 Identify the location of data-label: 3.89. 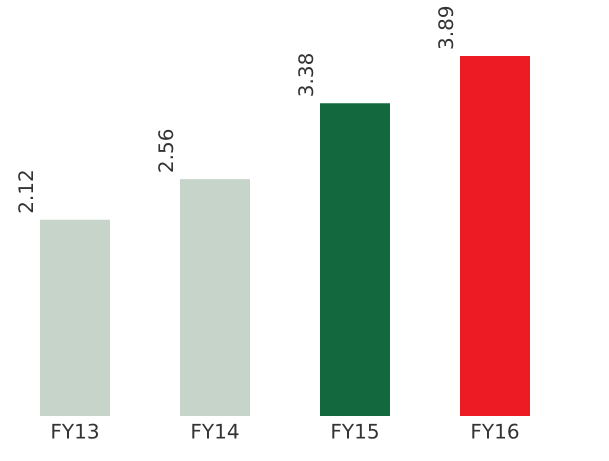
(446, 27).